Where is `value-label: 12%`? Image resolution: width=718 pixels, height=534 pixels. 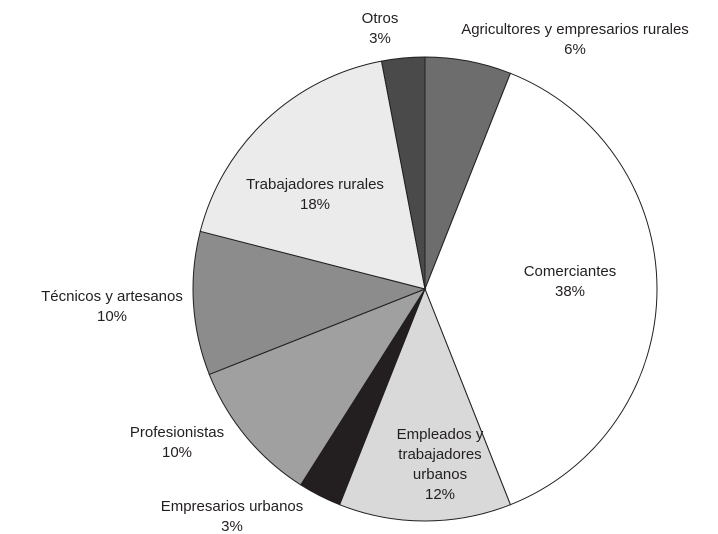
value-label: 12% is located at coordinates (440, 494).